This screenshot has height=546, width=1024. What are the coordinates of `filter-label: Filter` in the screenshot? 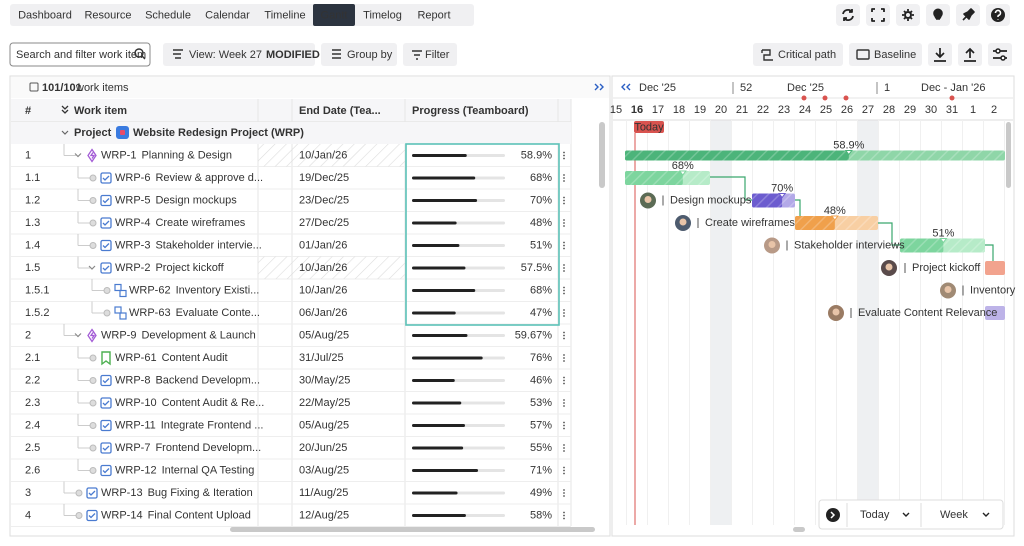 It's located at (437, 55).